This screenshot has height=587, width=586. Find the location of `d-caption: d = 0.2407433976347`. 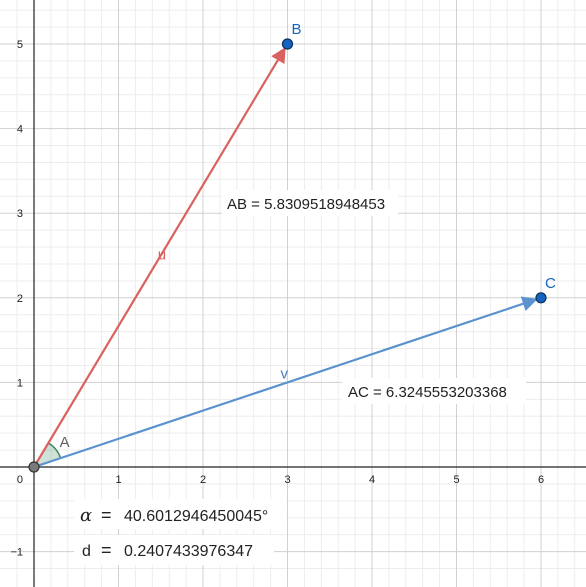

d-caption: d = 0.2407433976347 is located at coordinates (174, 550).